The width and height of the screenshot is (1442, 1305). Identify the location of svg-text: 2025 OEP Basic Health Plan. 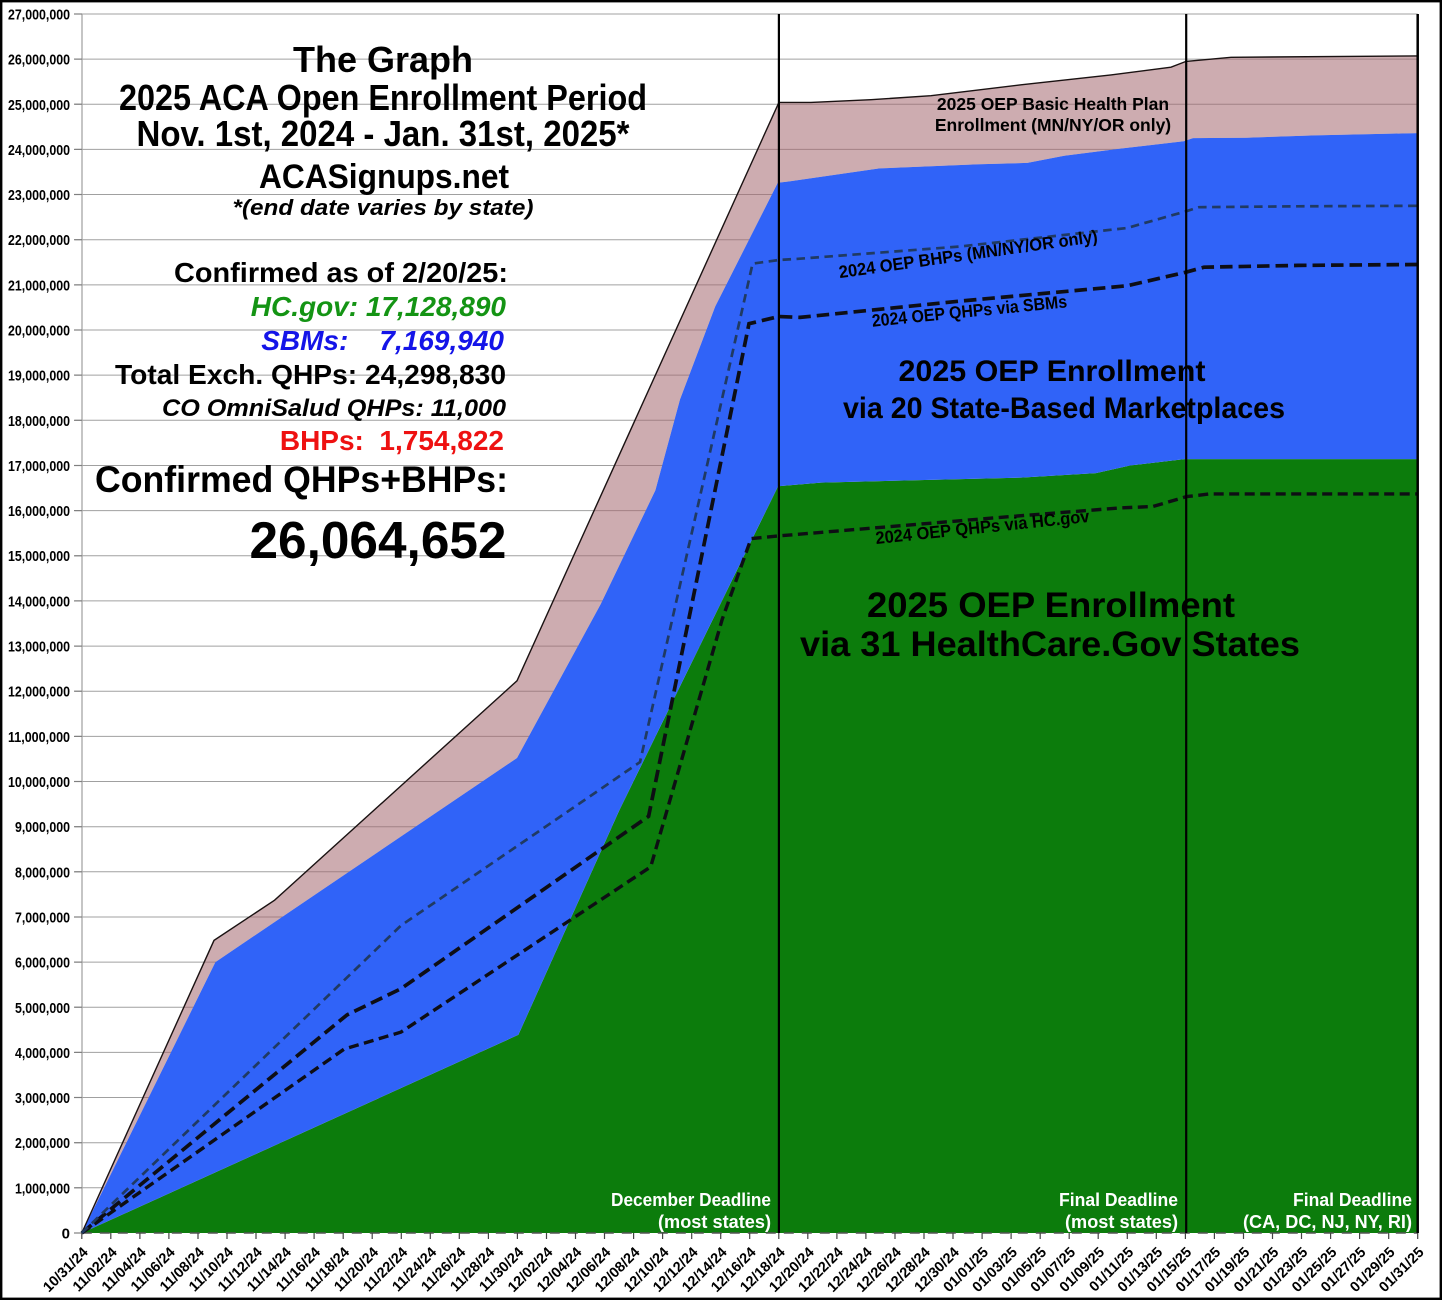
(1053, 104).